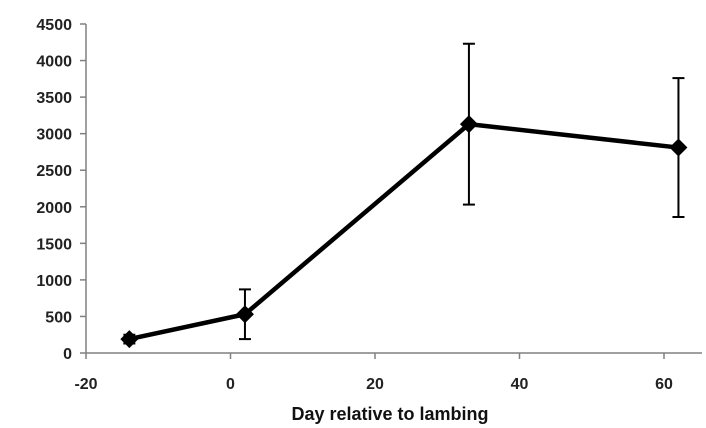 This screenshot has width=706, height=428. Describe the element at coordinates (85, 384) in the screenshot. I see `x-tick-label: -20` at that location.